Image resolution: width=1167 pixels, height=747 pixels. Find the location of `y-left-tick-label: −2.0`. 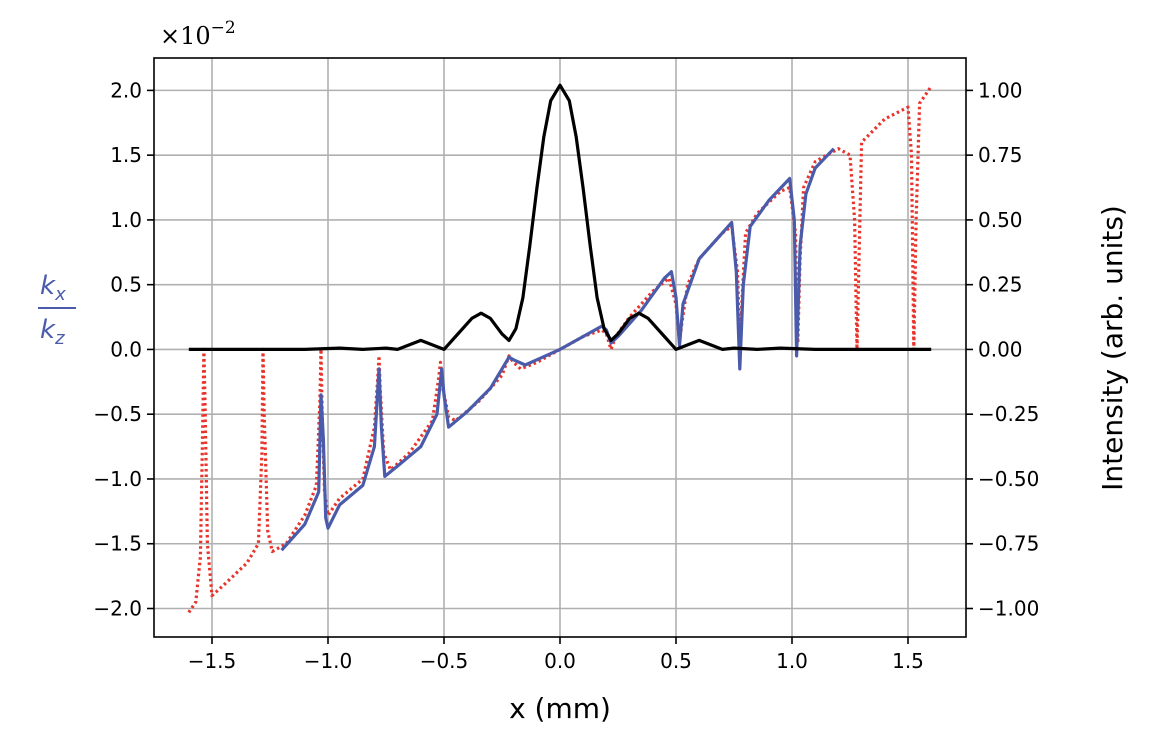

y-left-tick-label: −2.0 is located at coordinates (117, 609).